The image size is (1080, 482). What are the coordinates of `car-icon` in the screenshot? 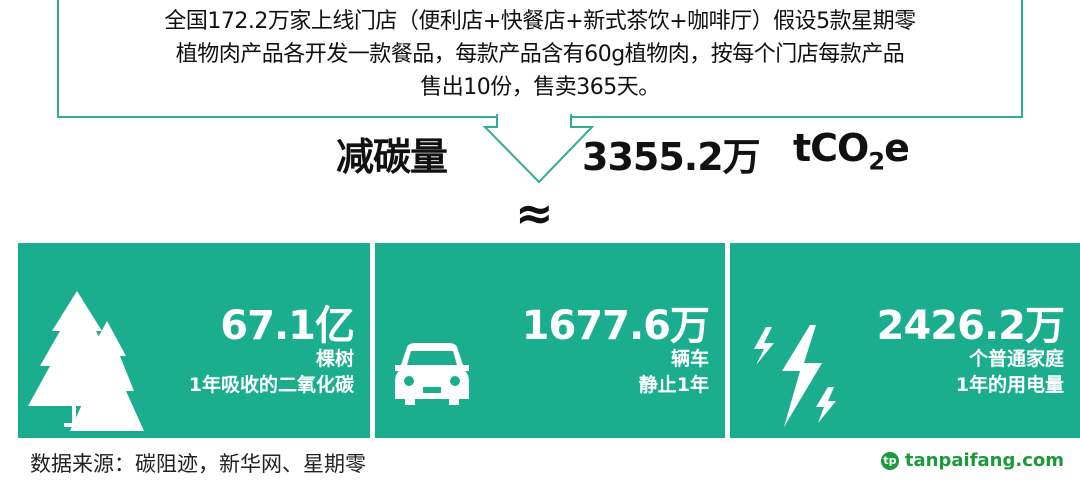 It's located at (432, 374).